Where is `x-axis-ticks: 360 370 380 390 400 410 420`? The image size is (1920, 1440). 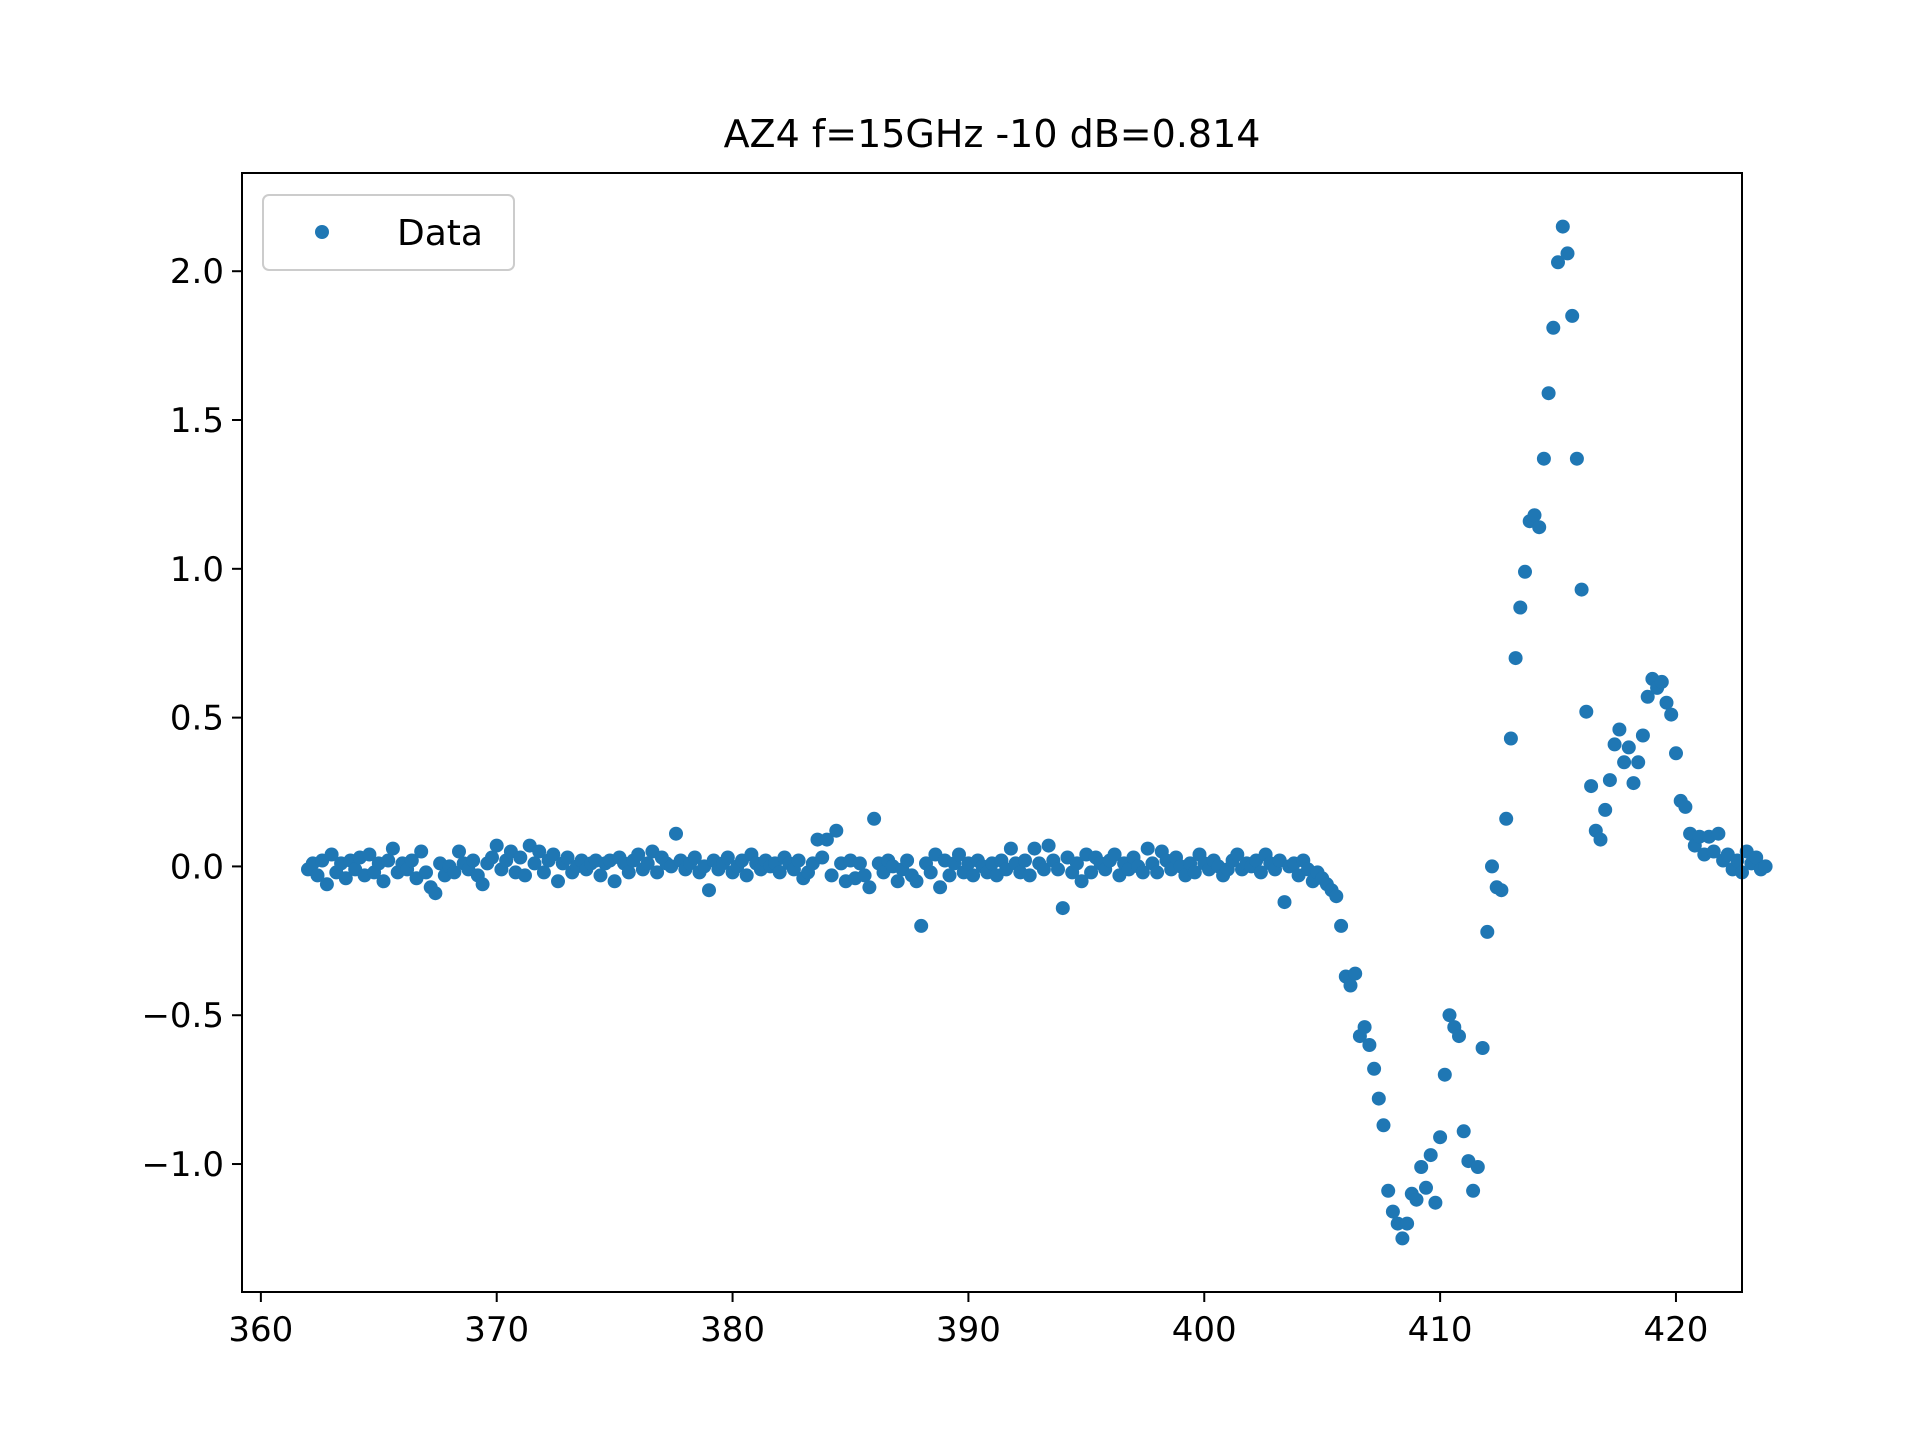
x-axis-ticks: 360 370 380 390 400 410 420 is located at coordinates (968, 1321).